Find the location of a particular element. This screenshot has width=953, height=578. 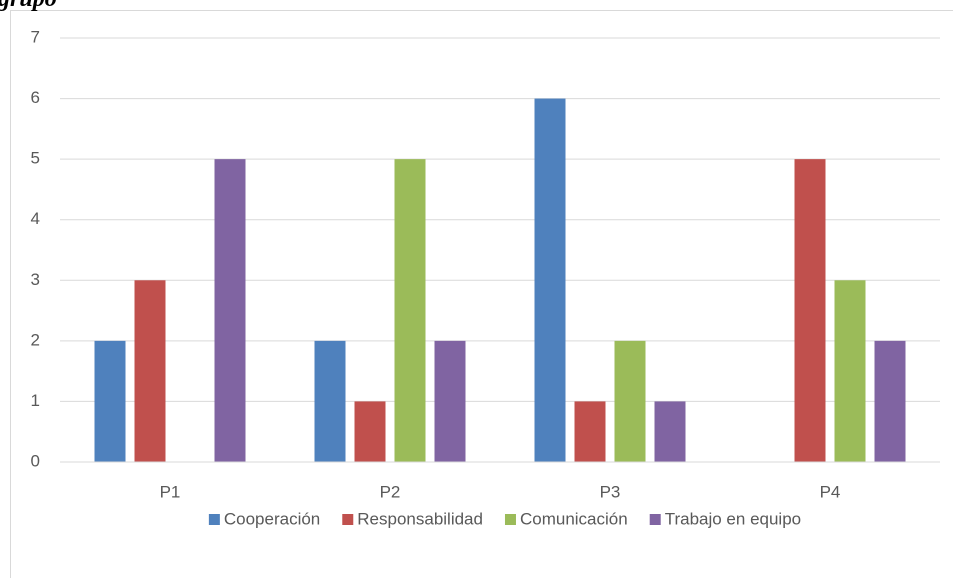

y-tick-label: 7 is located at coordinates (35, 36).